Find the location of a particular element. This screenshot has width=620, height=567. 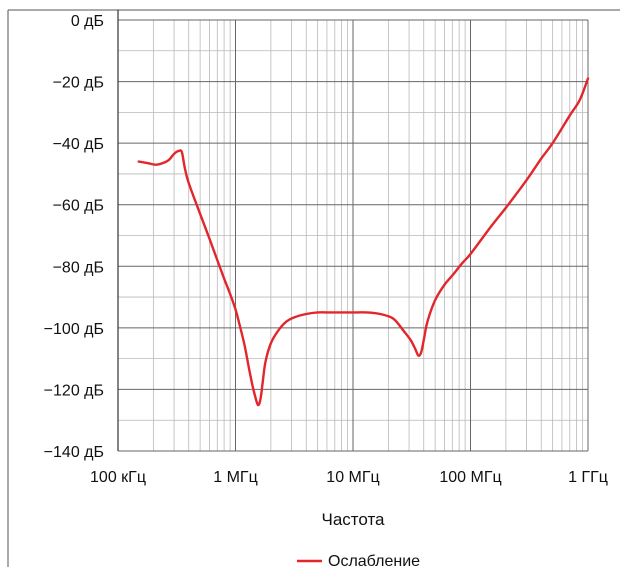

x-tick-label: 1 ГГц is located at coordinates (588, 477).